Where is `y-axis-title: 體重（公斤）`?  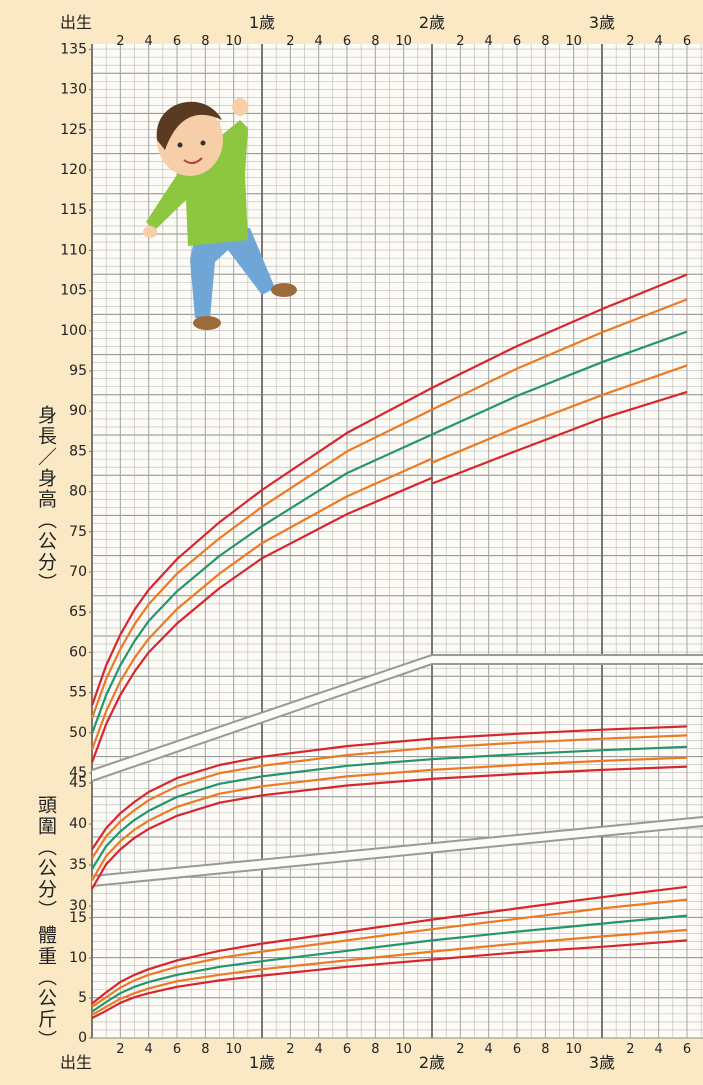
y-axis-title: 體重（公斤） is located at coordinates (46, 988).